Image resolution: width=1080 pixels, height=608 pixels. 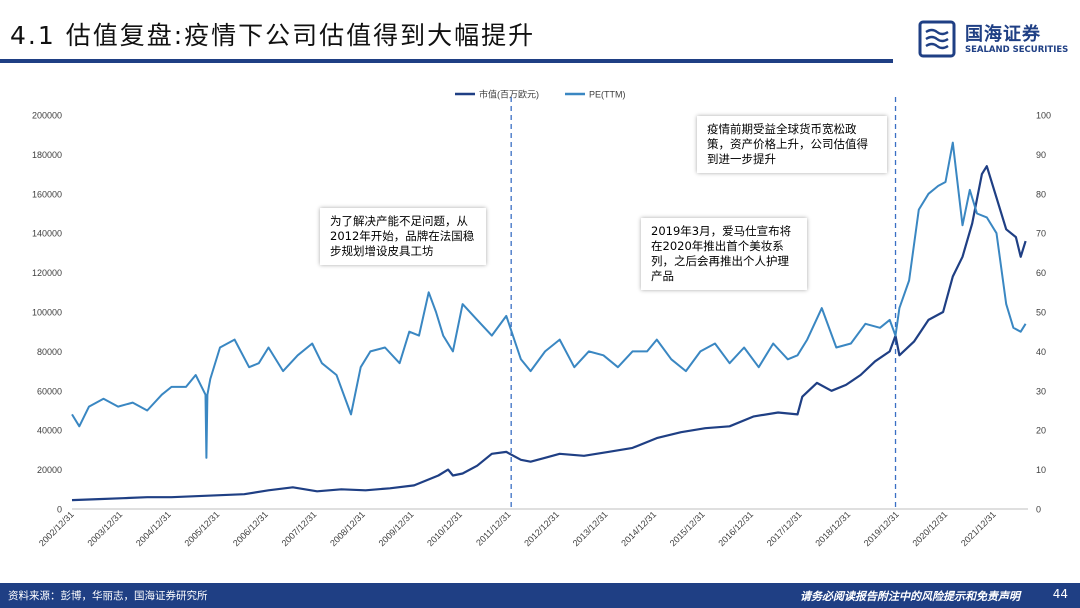 What do you see at coordinates (832, 528) in the screenshot?
I see `x-tick-label: 2018/12/31` at bounding box center [832, 528].